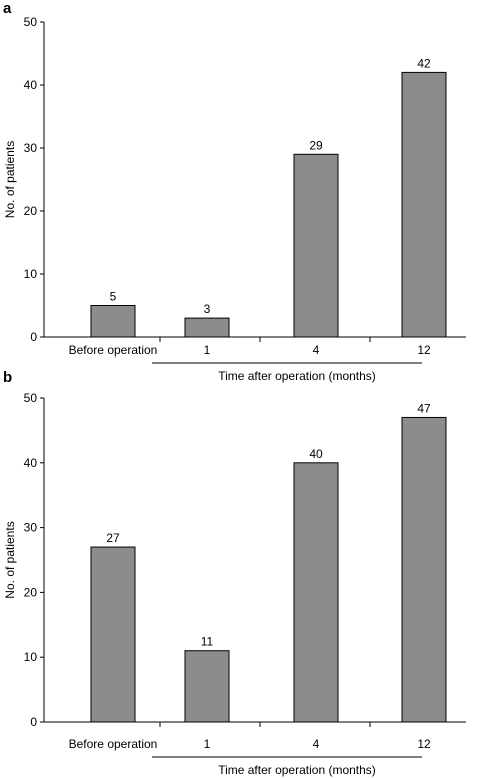 The image size is (483, 778). Describe the element at coordinates (316, 454) in the screenshot. I see `data-label: 40` at that location.